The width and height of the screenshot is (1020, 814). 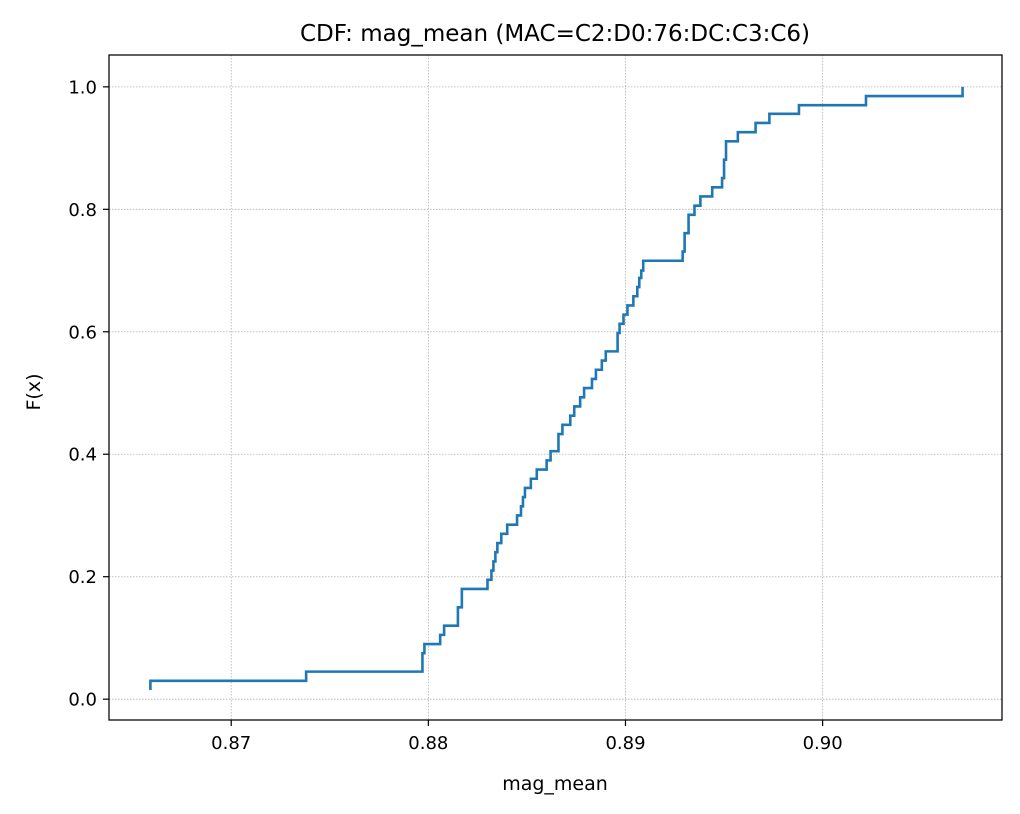 What do you see at coordinates (555, 34) in the screenshot?
I see `chart-title: CDF: mag_mean (MAC=C2:D0:76:DC:C3:C6)` at bounding box center [555, 34].